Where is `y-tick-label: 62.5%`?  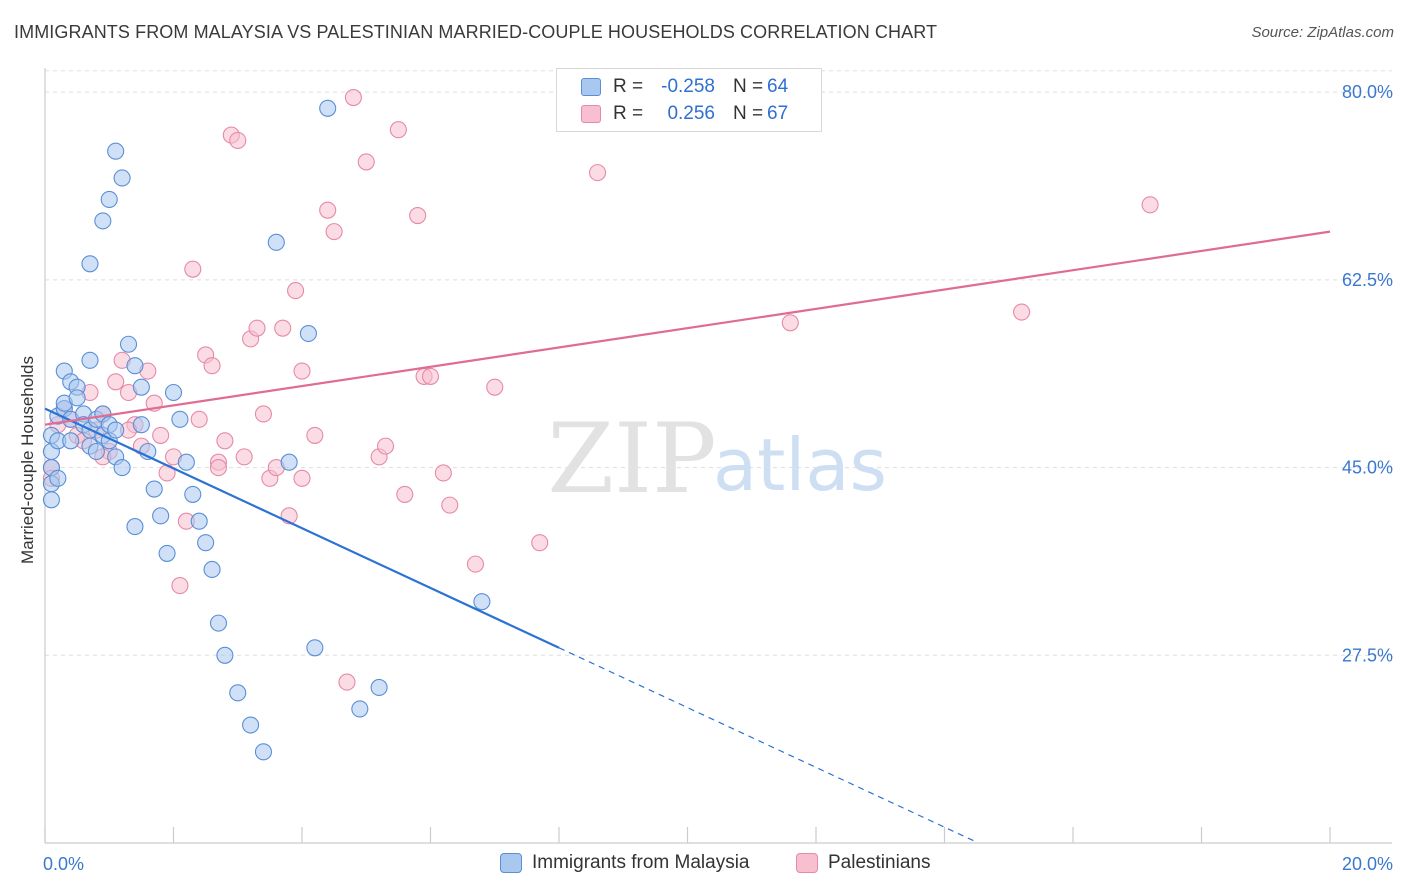
y-tick-label: 62.5% is located at coordinates (1367, 280).